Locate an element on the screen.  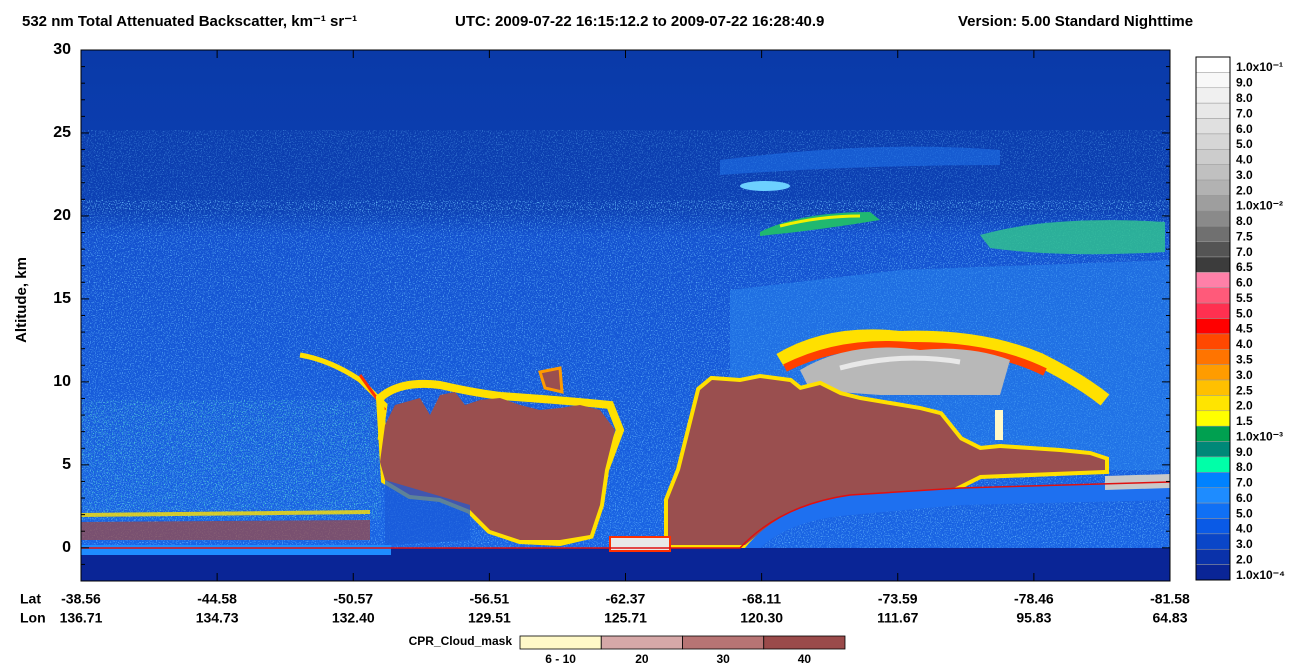
colorbar-label: 4.5 is located at coordinates (1244, 329).